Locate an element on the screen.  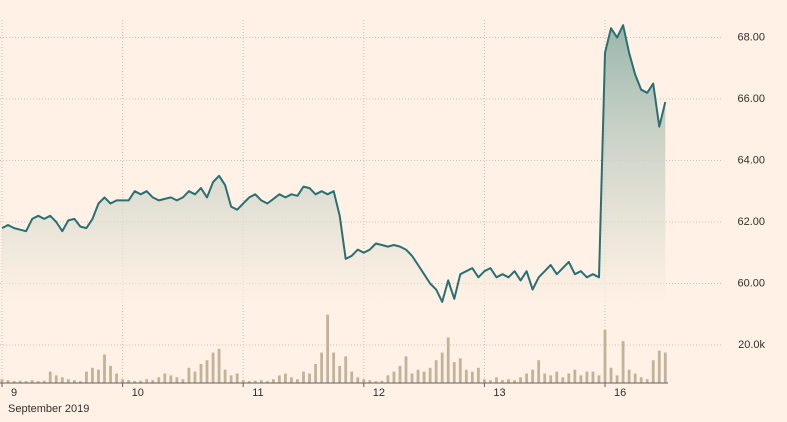
x-tick-label: 12 is located at coordinates (379, 393).